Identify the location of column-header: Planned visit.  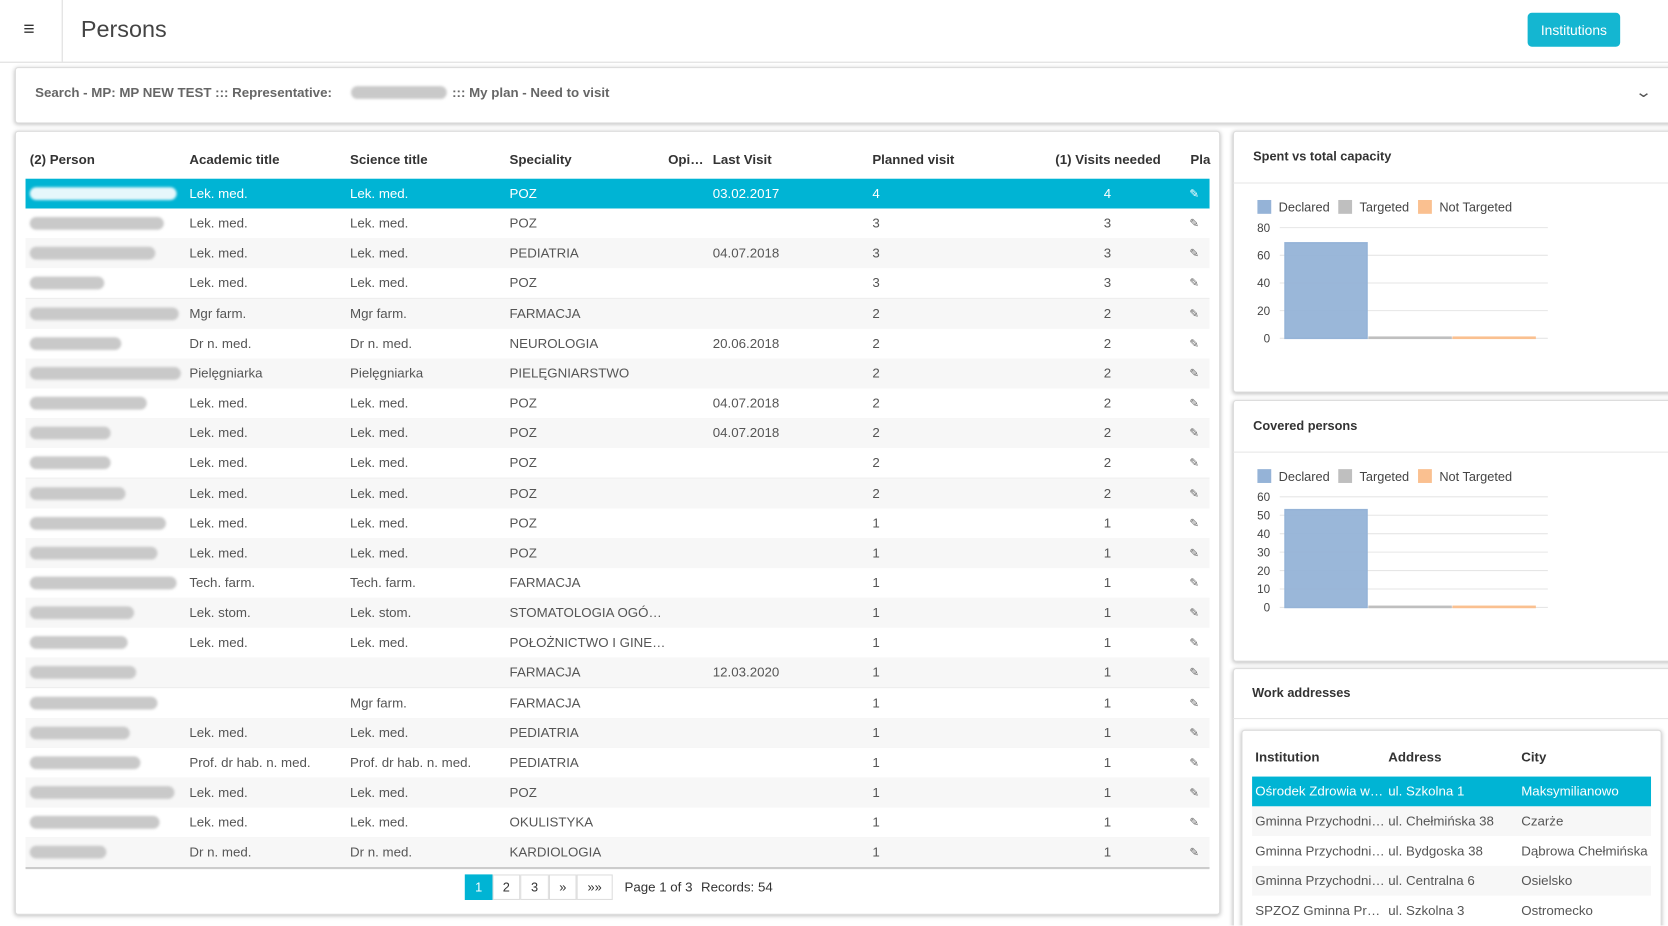
(913, 160).